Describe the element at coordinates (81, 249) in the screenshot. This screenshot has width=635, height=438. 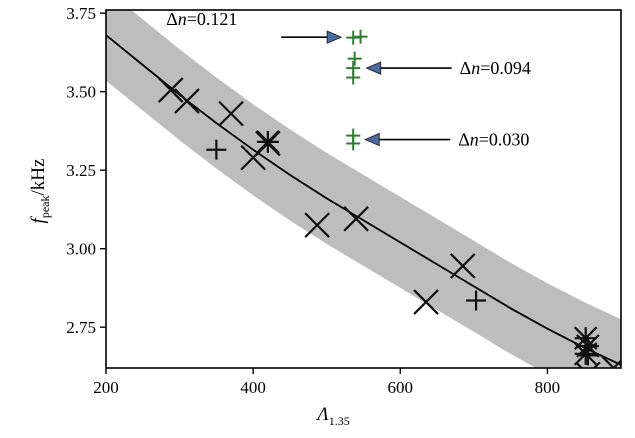
I see `y-tick-label: 3.00` at that location.